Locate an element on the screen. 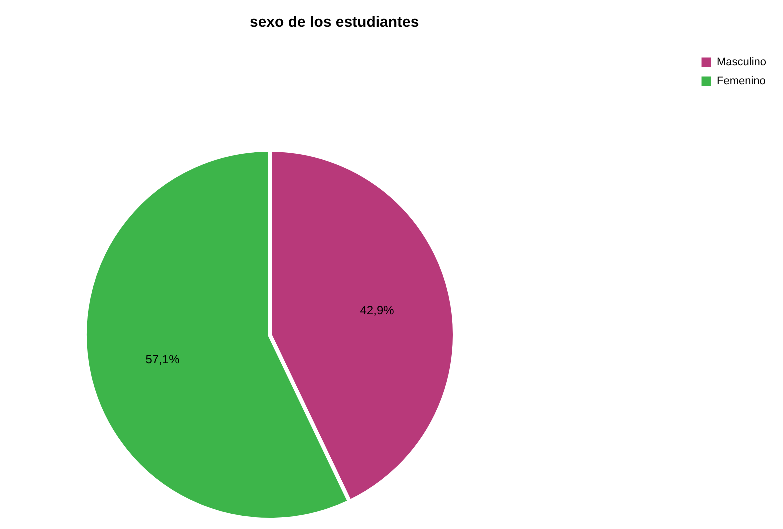 This screenshot has width=783, height=529. legend-label: Masculino is located at coordinates (742, 62).